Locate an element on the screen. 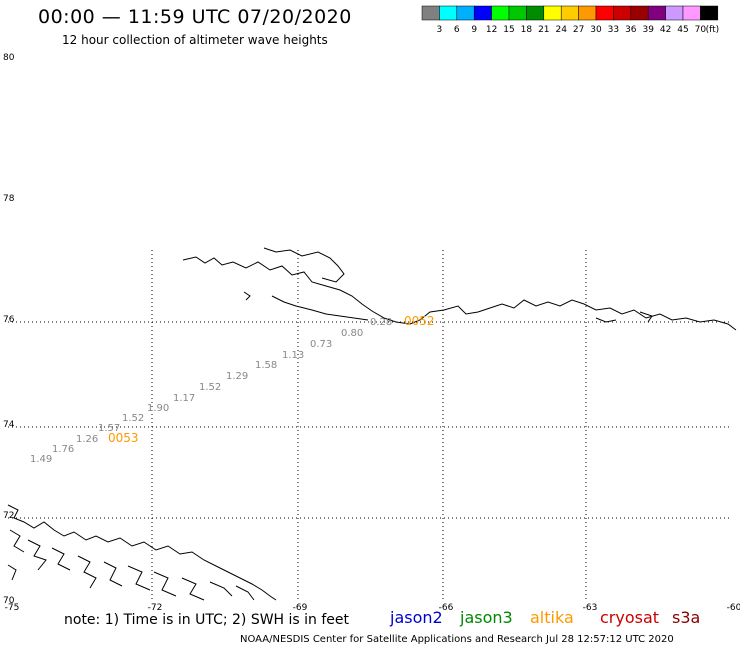 The image size is (740, 650). track-time-label: 0053 is located at coordinates (123, 438).